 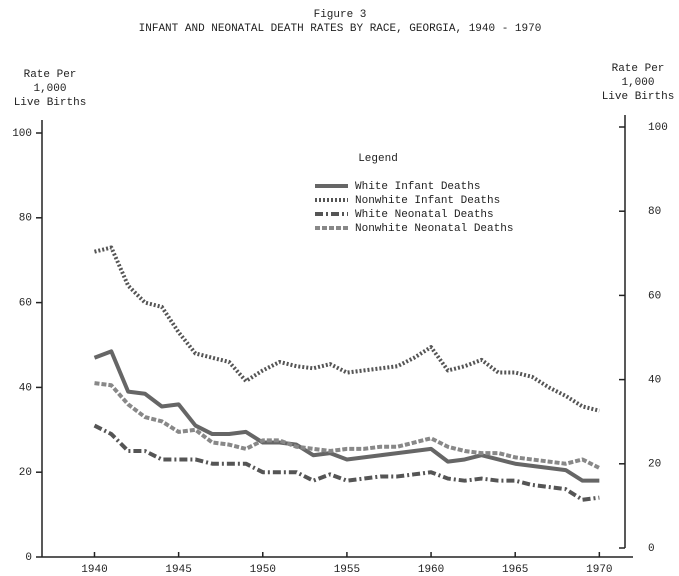 What do you see at coordinates (637, 83) in the screenshot?
I see `y2-axis-label: 1,000` at bounding box center [637, 83].